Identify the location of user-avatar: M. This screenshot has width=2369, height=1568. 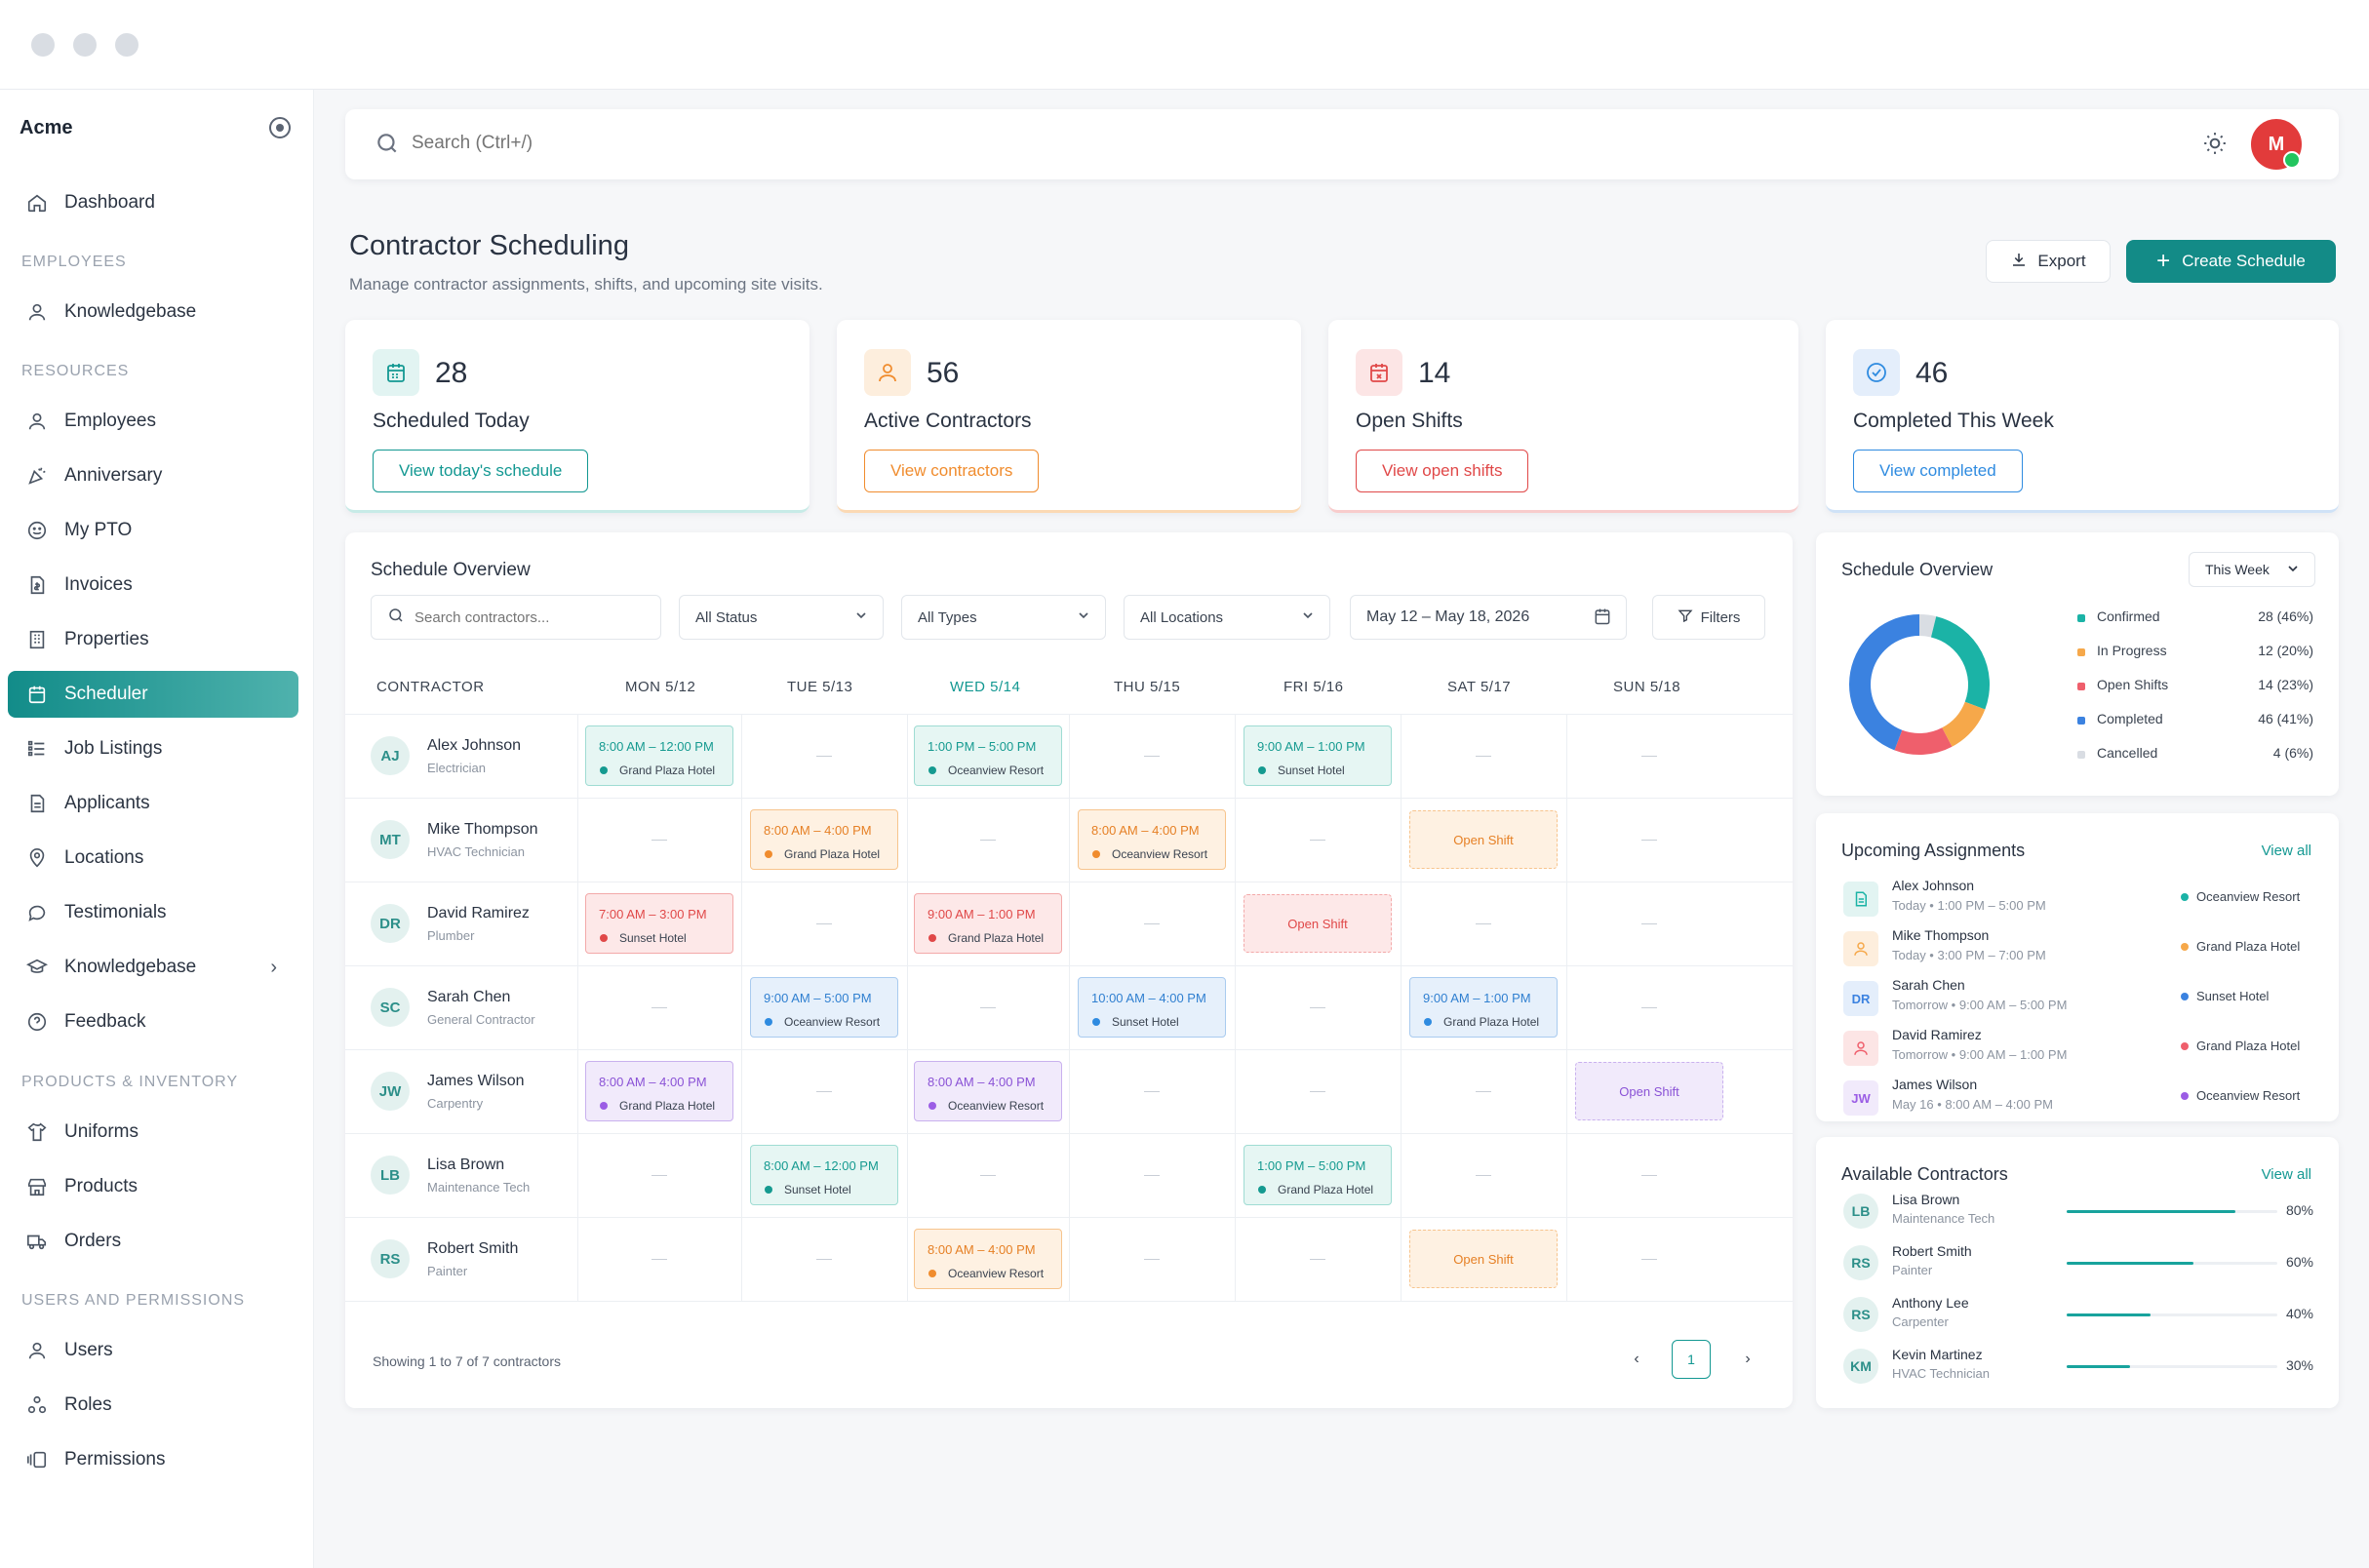
(2276, 144).